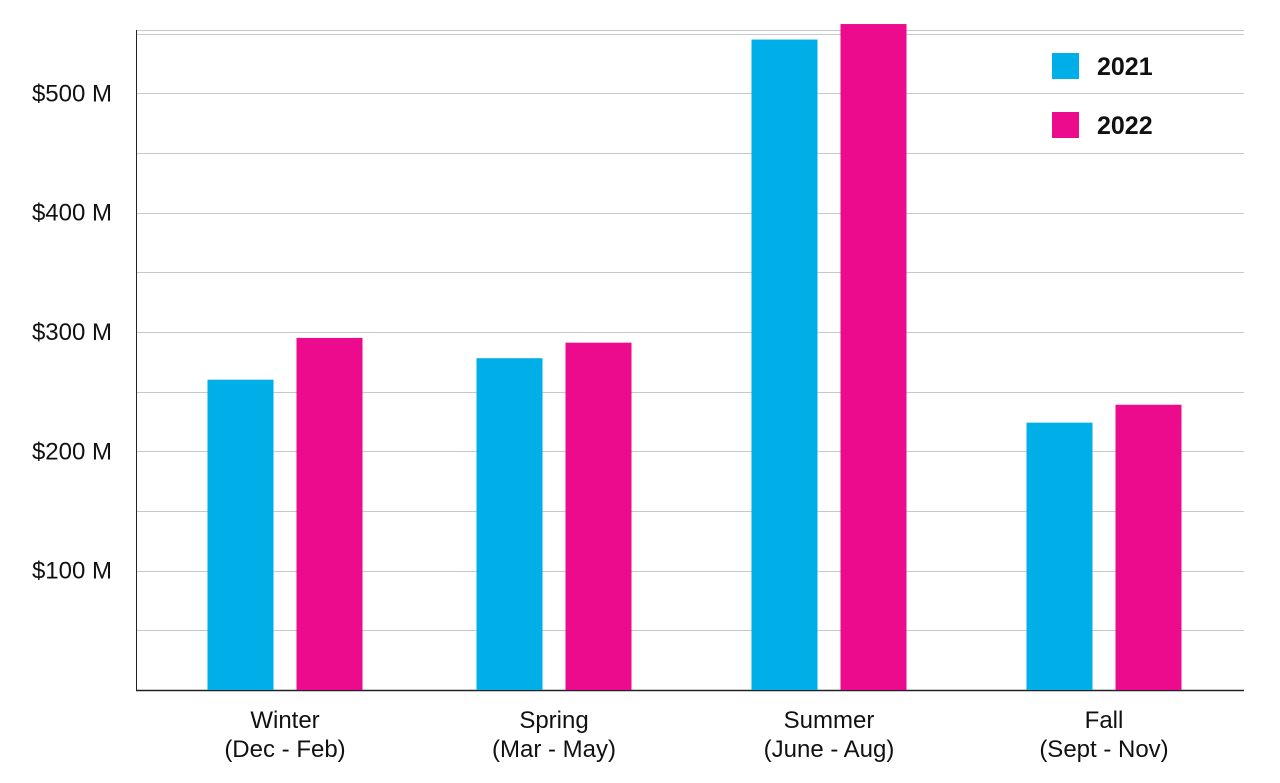  I want to click on y-tick-label: $500 M, so click(72, 93).